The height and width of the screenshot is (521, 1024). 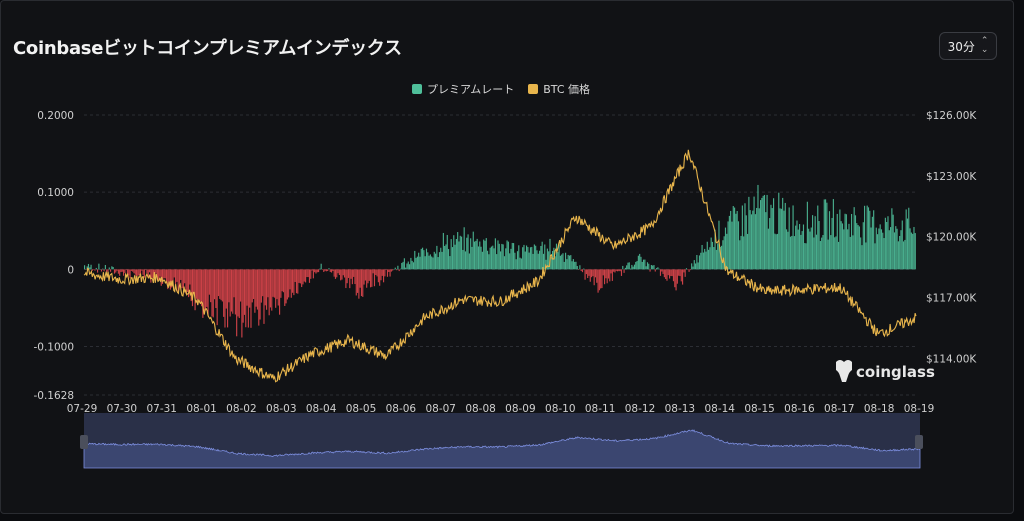 I want to click on x-tick-label: 08-05, so click(x=361, y=409).